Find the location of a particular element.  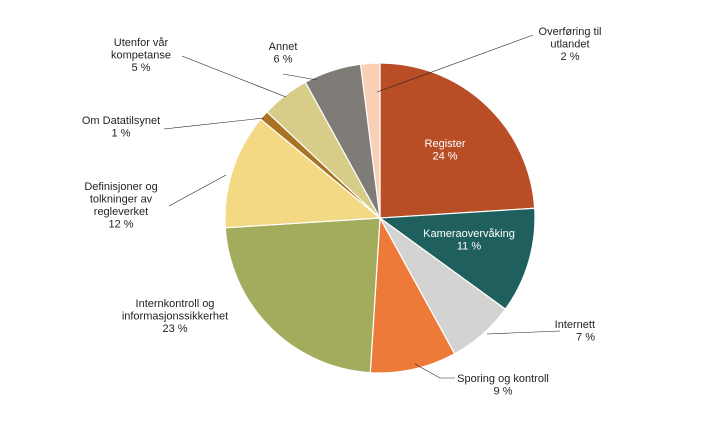

pie-slice-kameraovervaking is located at coordinates (457, 258).